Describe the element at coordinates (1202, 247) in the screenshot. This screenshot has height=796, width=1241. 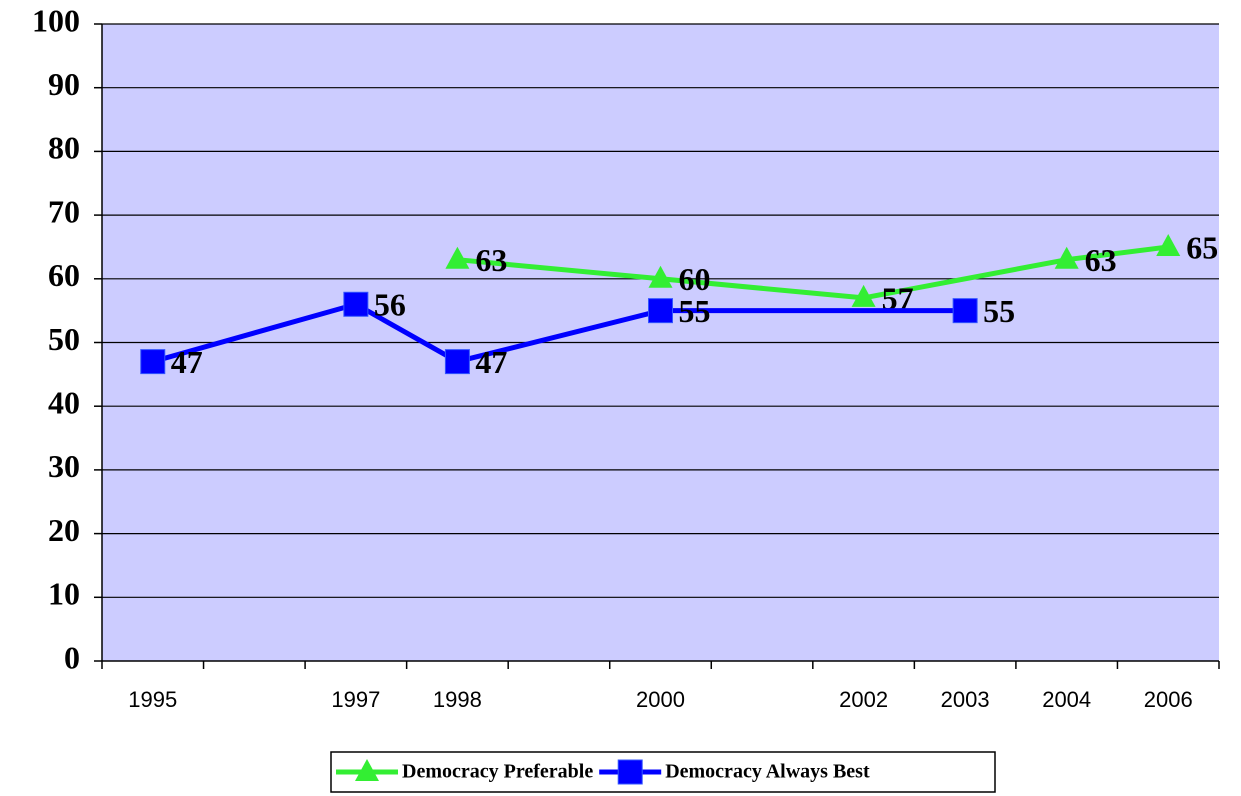
I see `data-label: 65` at that location.